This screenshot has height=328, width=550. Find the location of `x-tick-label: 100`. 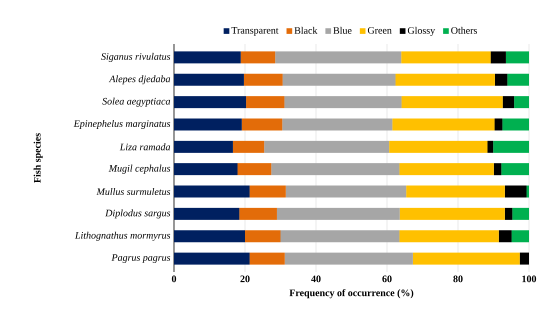

x-tick-label: 100 is located at coordinates (529, 279).